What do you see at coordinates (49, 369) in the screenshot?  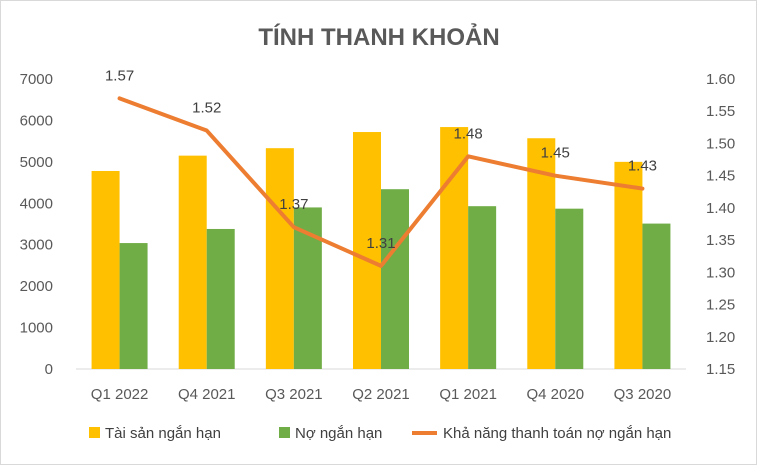 I see `left-tick-label: 0` at bounding box center [49, 369].